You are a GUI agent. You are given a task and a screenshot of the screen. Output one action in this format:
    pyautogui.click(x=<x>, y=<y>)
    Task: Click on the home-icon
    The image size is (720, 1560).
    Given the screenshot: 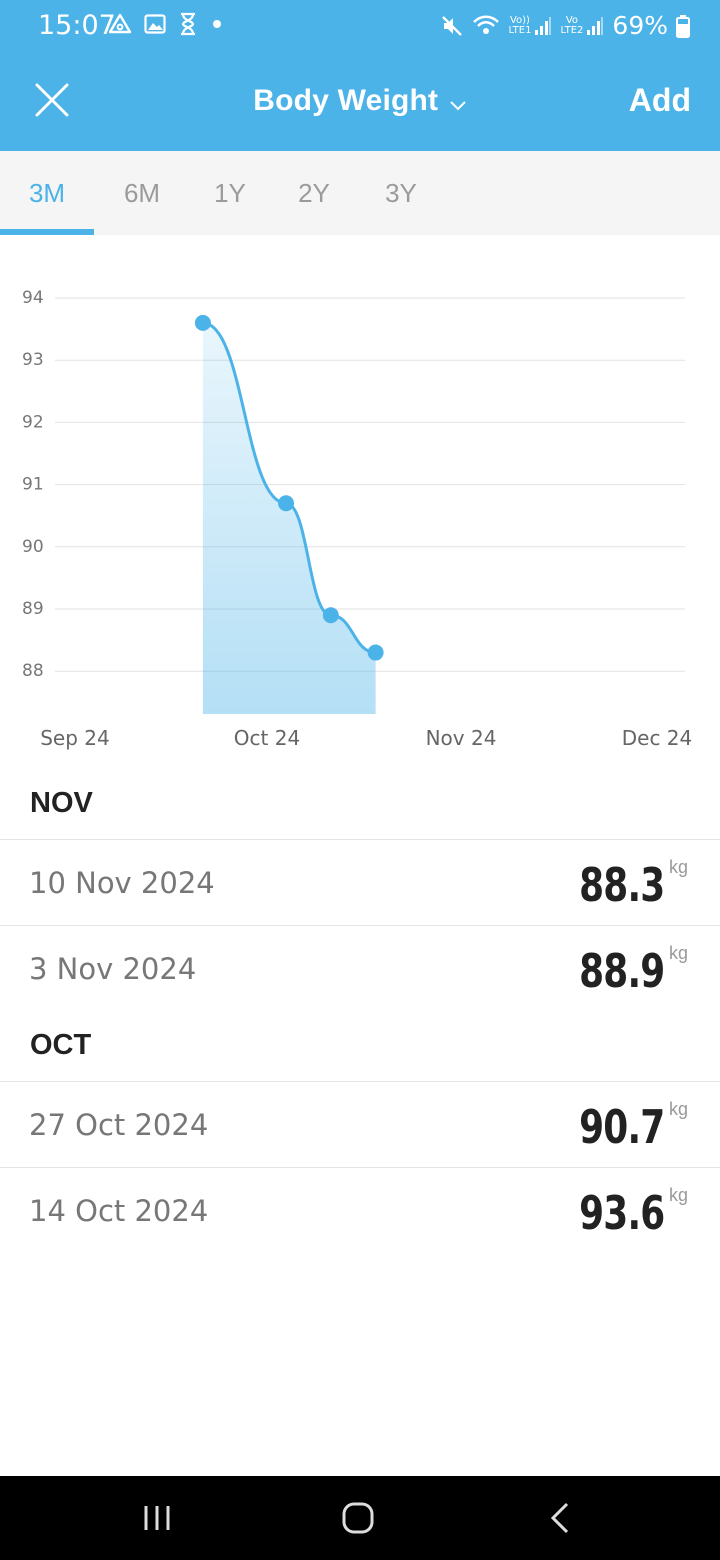 What is the action you would take?
    pyautogui.click(x=358, y=1518)
    